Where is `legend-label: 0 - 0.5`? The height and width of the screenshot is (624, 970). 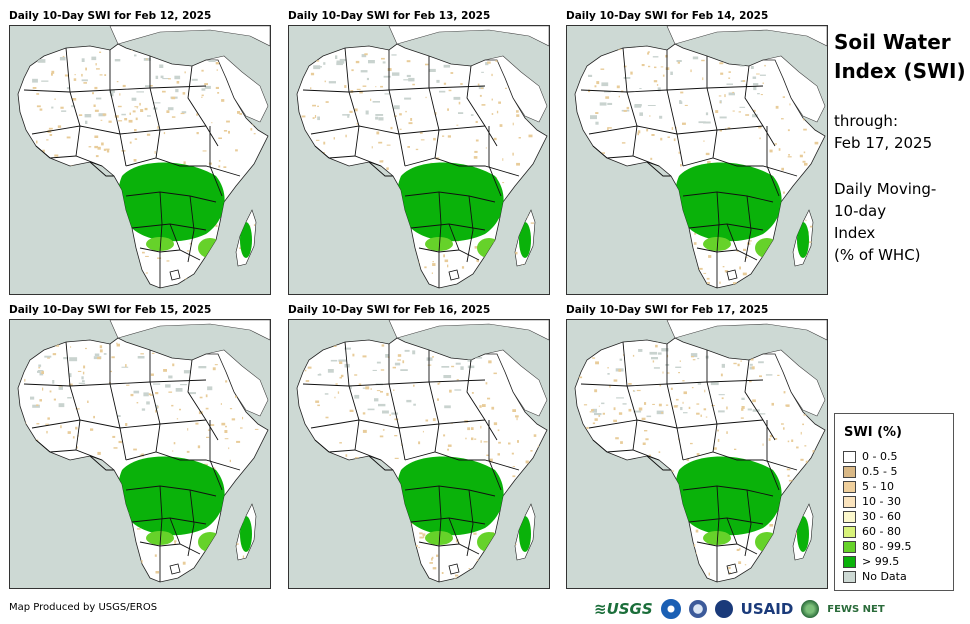
legend-label: 0 - 0.5 is located at coordinates (880, 456).